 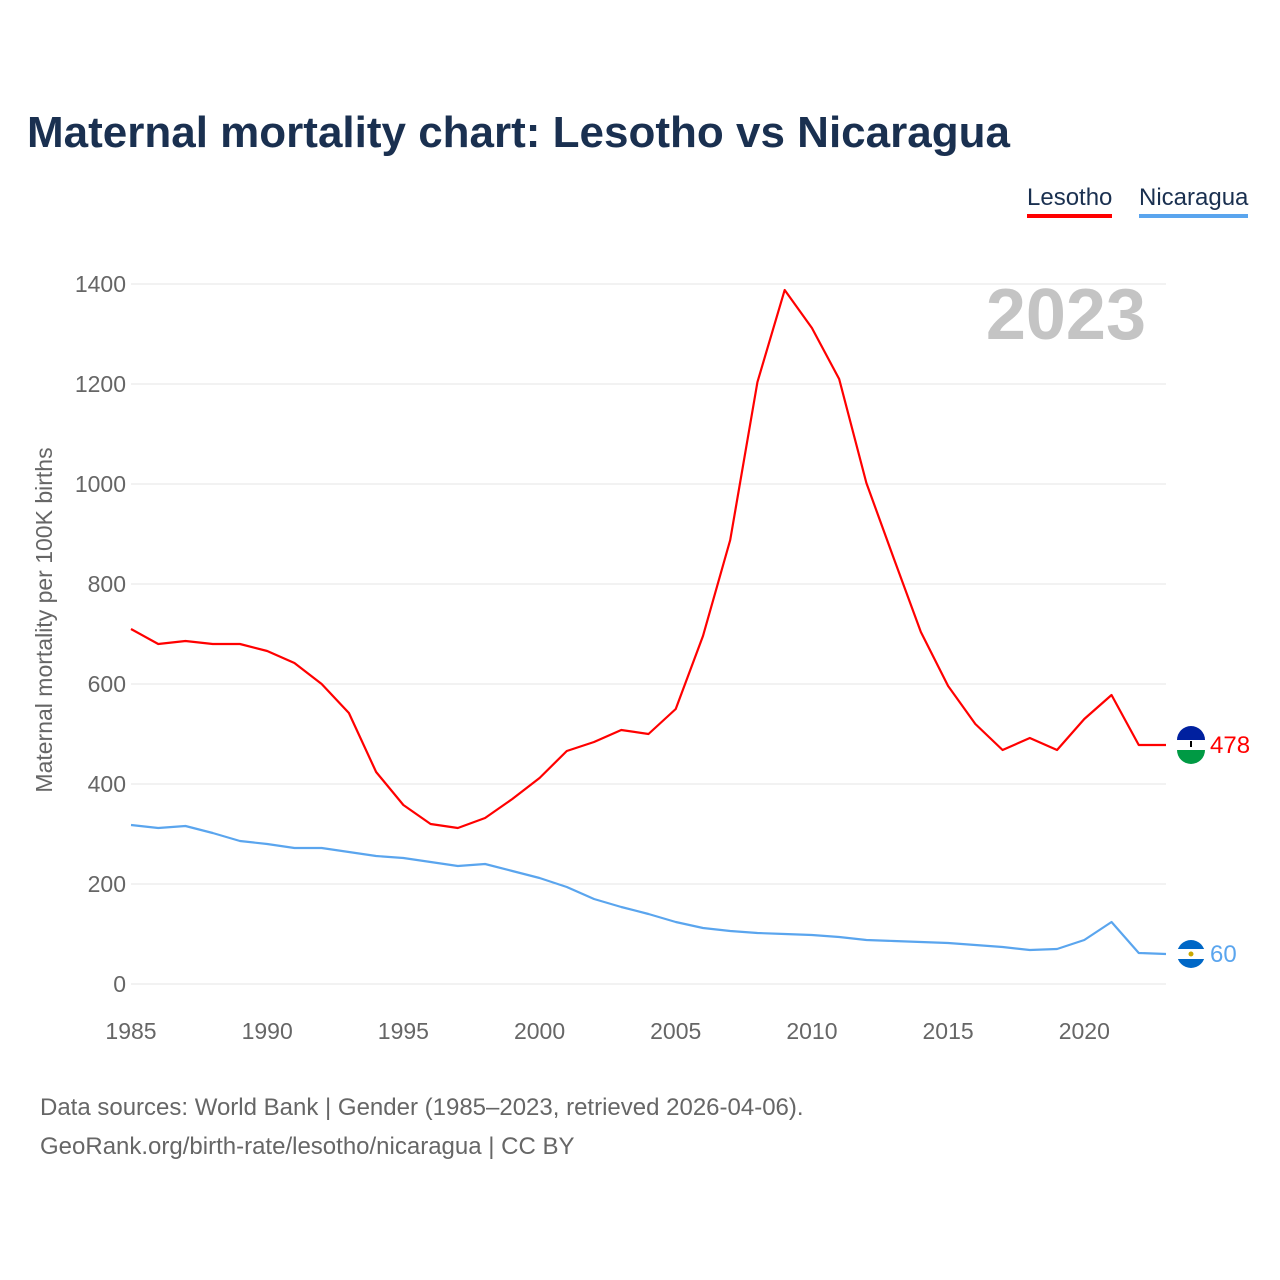 I want to click on y-tick-label: 0, so click(x=119, y=984).